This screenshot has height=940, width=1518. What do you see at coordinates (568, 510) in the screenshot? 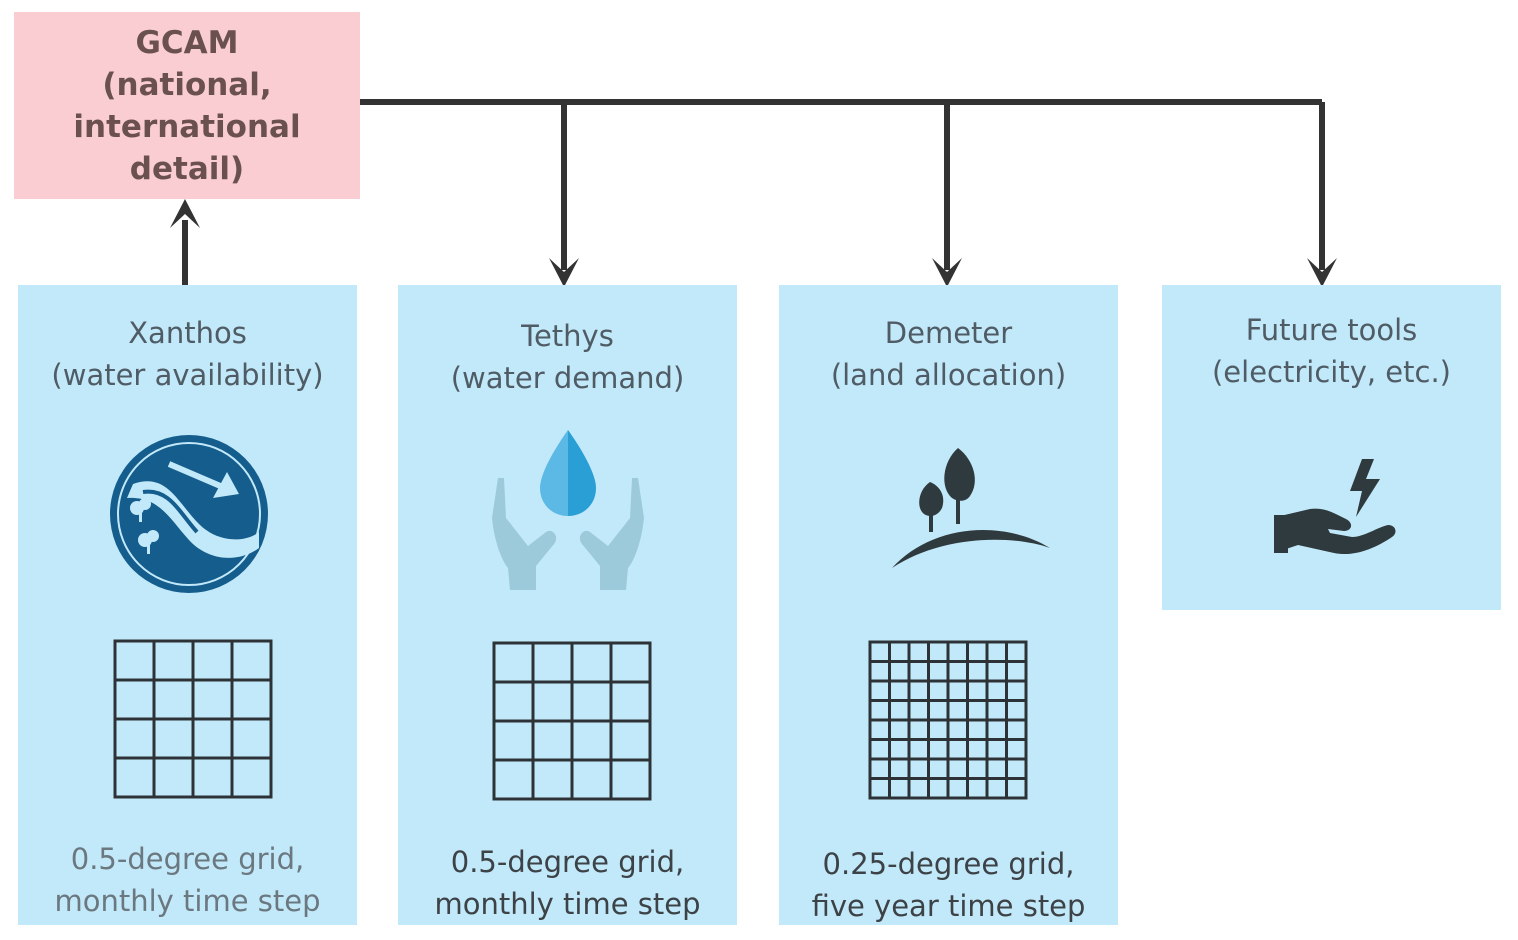
I see `hands-water-drop-icon` at bounding box center [568, 510].